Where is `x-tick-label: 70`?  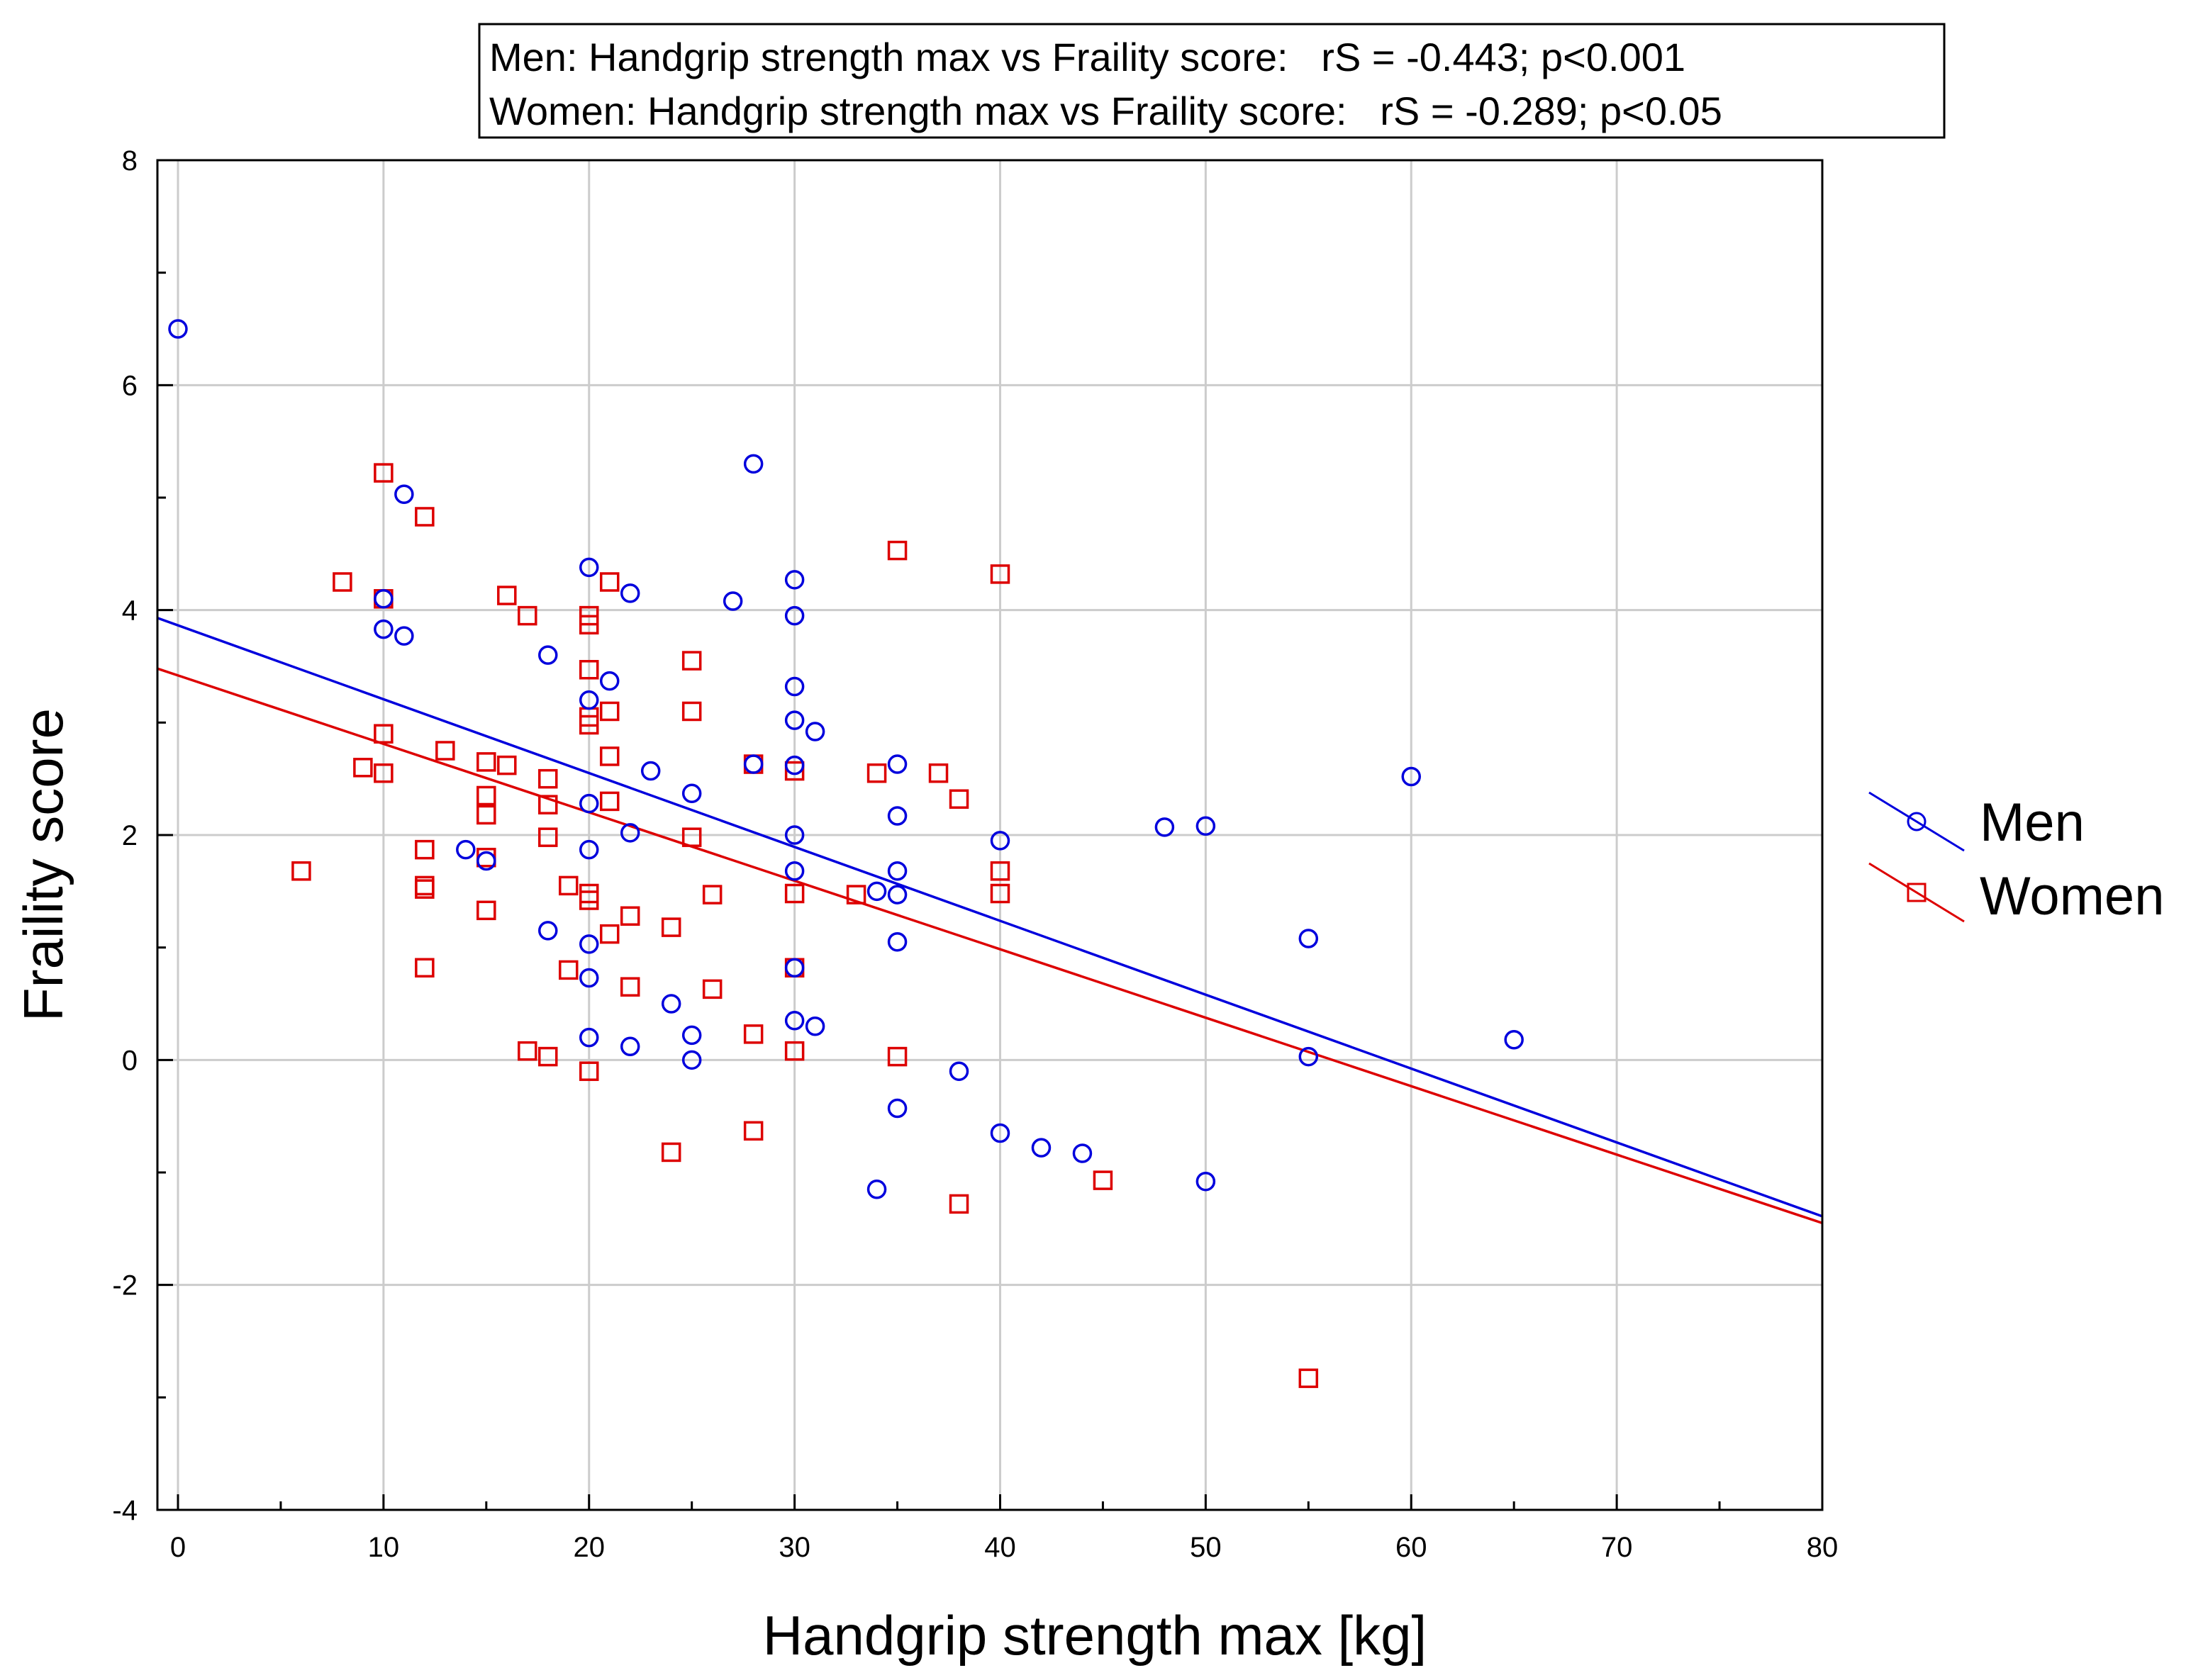
x-tick-label: 70 is located at coordinates (1617, 1548).